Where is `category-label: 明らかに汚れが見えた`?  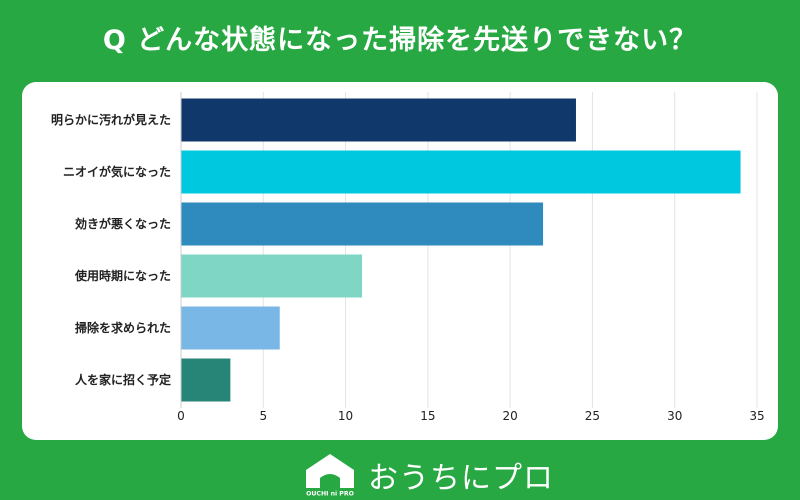
category-label: 明らかに汚れが見えた is located at coordinates (111, 119).